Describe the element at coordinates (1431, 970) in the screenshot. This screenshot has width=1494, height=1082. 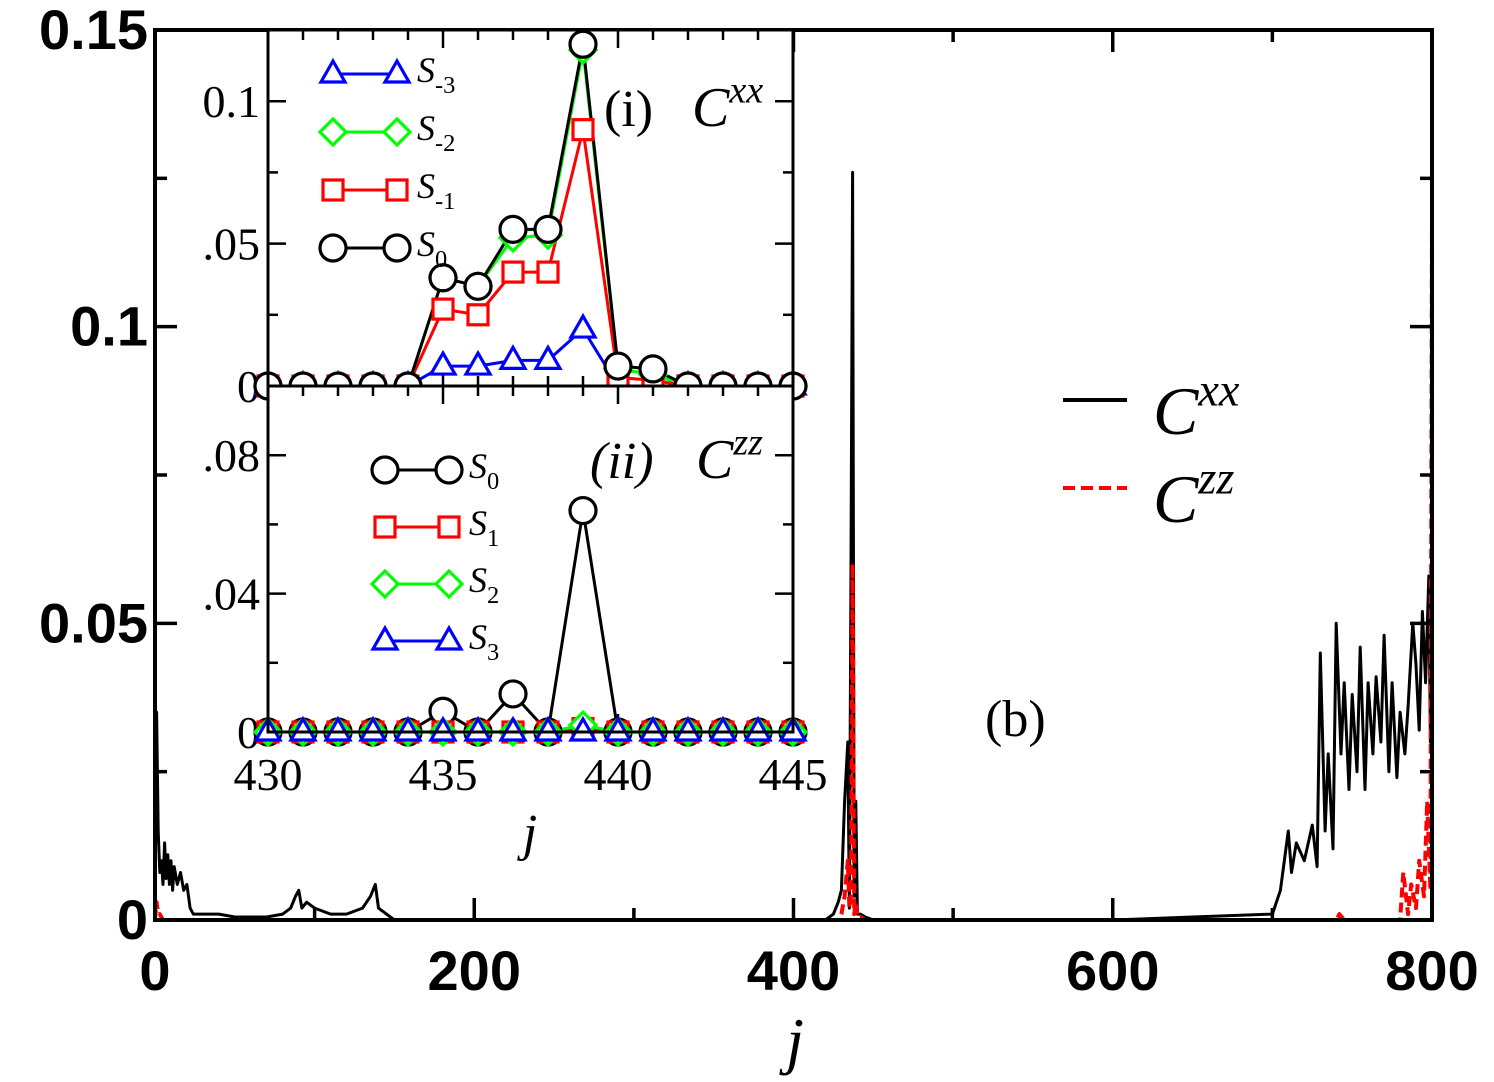
I see `main-x-tick-label: 800` at that location.